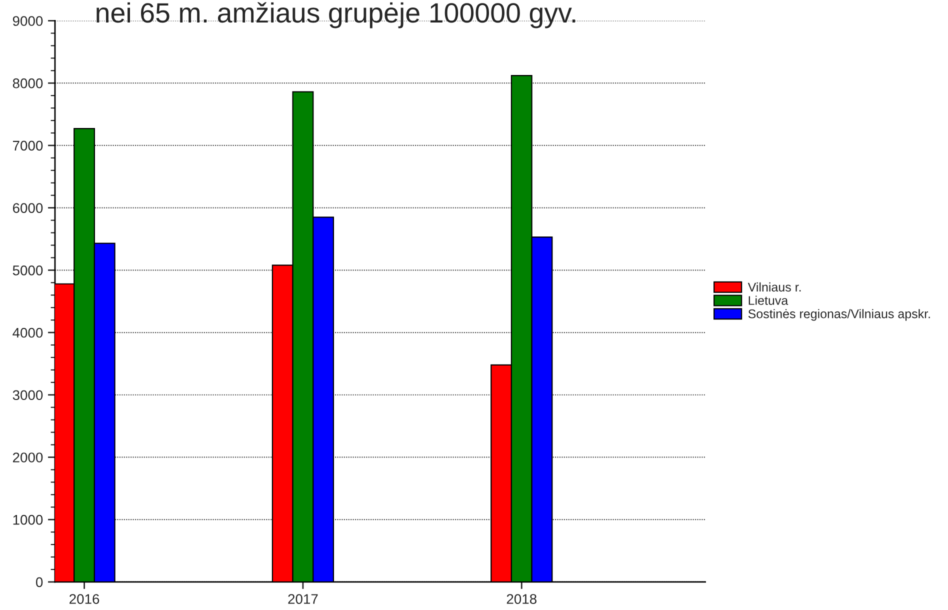  What do you see at coordinates (28, 519) in the screenshot?
I see `y-tick-label: 1000` at bounding box center [28, 519].